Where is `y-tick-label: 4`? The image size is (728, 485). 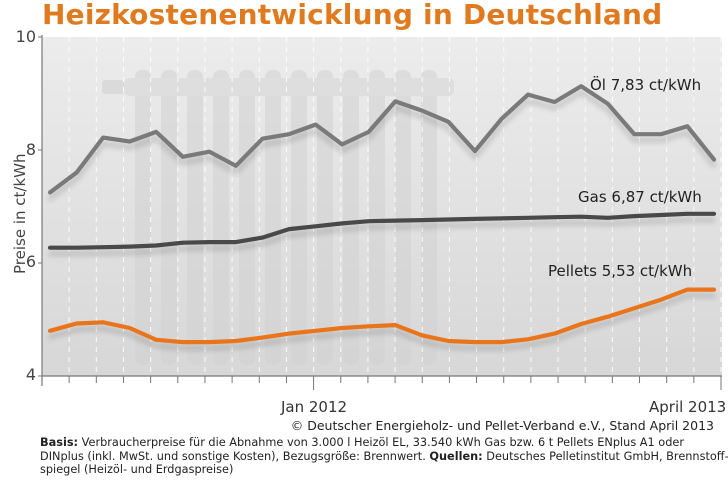 y-tick-label: 4 is located at coordinates (30, 374).